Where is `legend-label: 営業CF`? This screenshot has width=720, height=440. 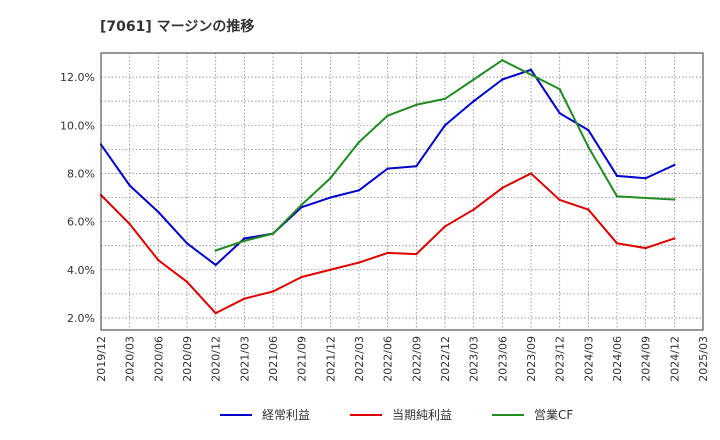 legend-label: 営業CF is located at coordinates (553, 415).